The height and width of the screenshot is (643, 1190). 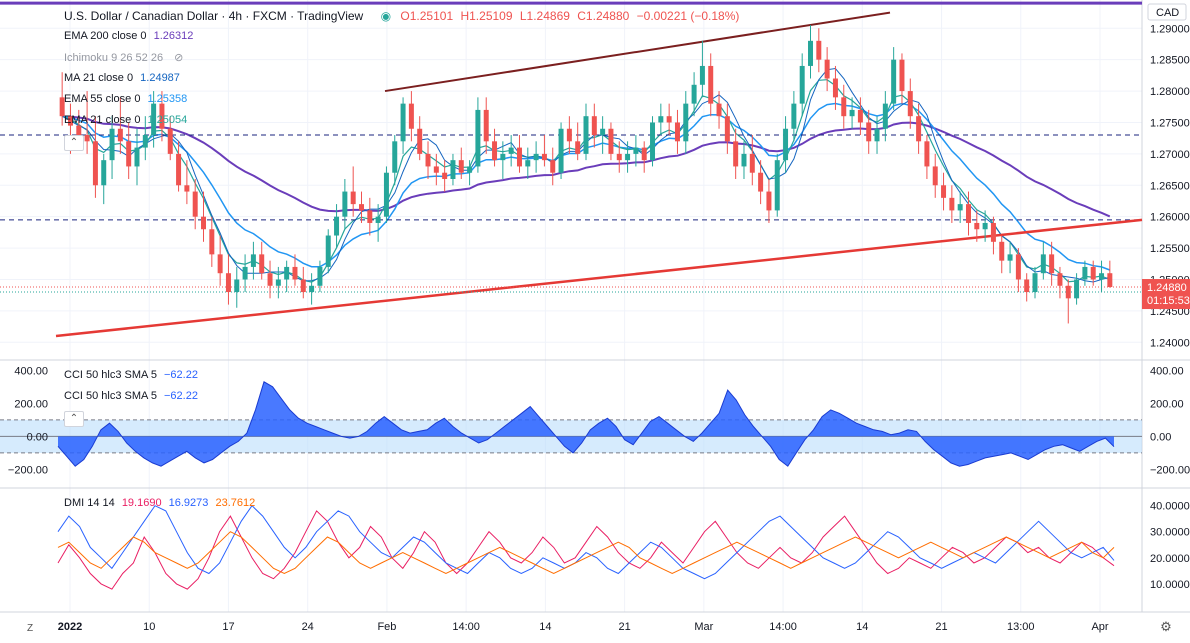 I want to click on time-label-3: 24, so click(x=308, y=627).